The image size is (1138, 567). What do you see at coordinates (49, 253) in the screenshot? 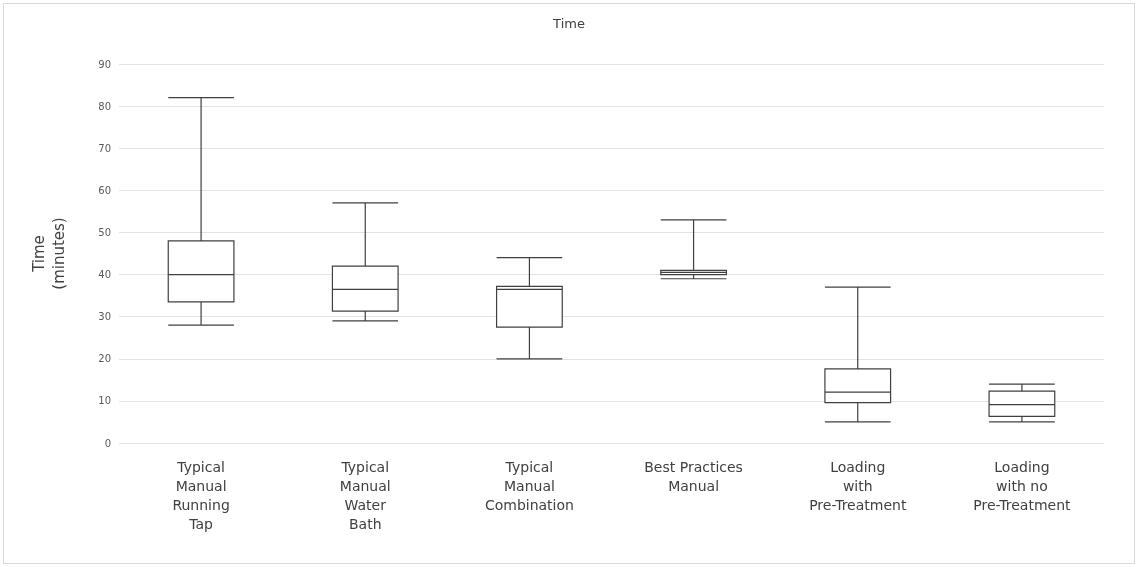
I see `y-axis-title: Time (minutes)` at bounding box center [49, 253].